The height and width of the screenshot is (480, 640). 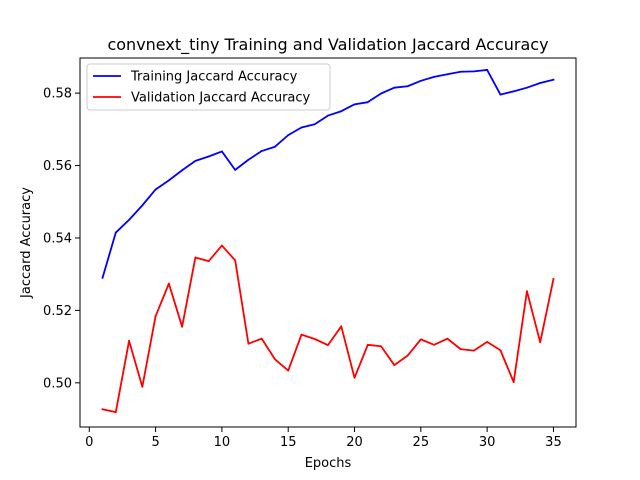 I want to click on legend-label: Training Jaccard Accuracy, so click(x=214, y=77).